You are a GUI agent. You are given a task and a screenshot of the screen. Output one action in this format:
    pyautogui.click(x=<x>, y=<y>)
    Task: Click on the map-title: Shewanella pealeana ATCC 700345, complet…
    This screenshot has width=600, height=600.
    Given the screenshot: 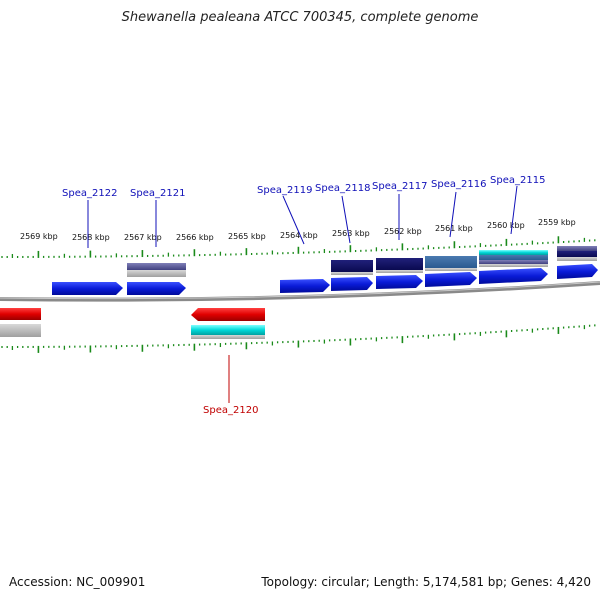 What is the action you would take?
    pyautogui.click(x=300, y=17)
    